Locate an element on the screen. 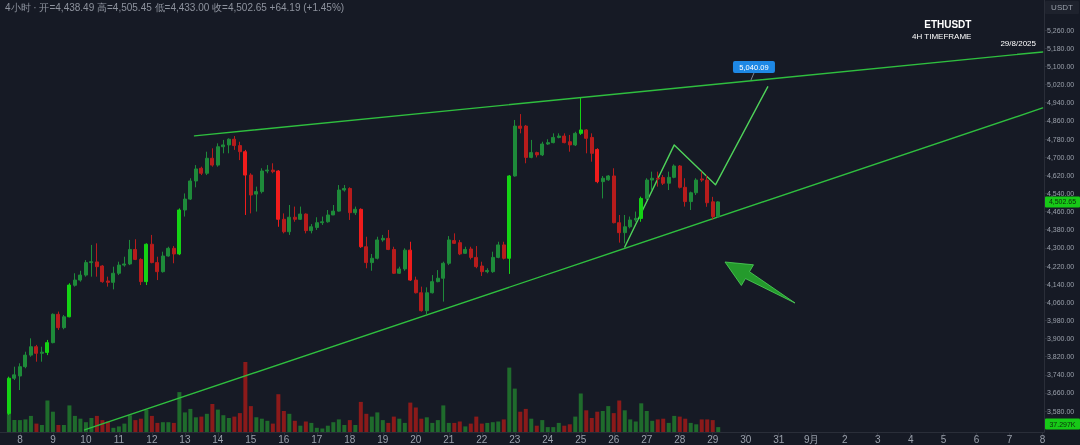 This screenshot has height=445, width=1080. text: ETHUSDT is located at coordinates (948, 24).